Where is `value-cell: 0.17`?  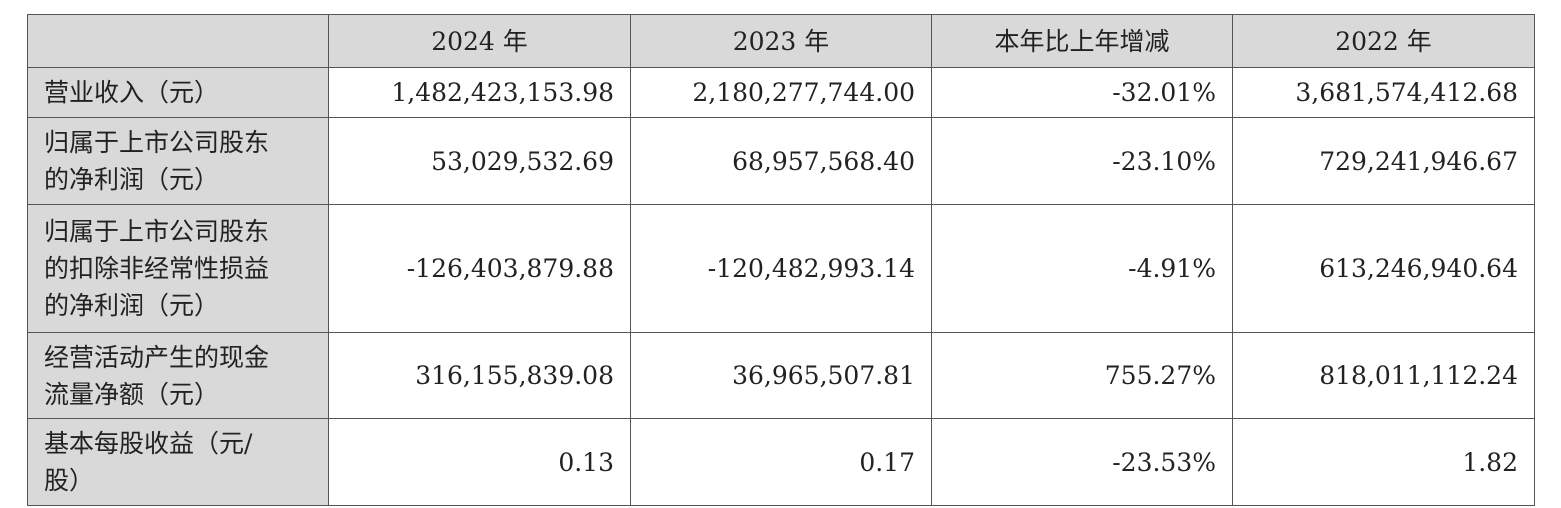 value-cell: 0.17 is located at coordinates (781, 462).